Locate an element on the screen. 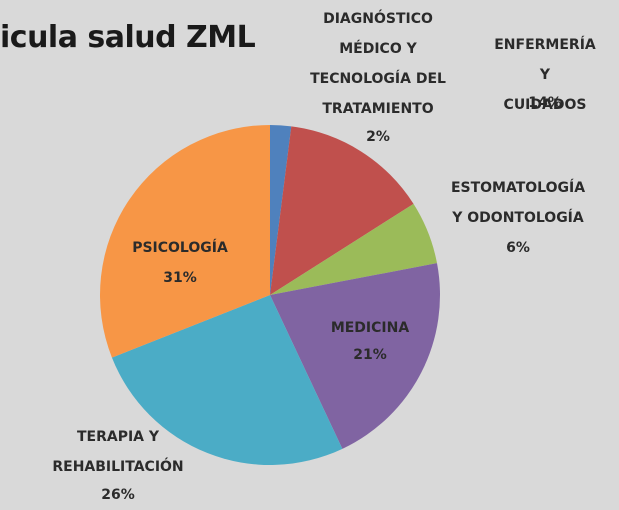 This screenshot has width=619, height=510. chart-title: icula salud ZML is located at coordinates (128, 37).